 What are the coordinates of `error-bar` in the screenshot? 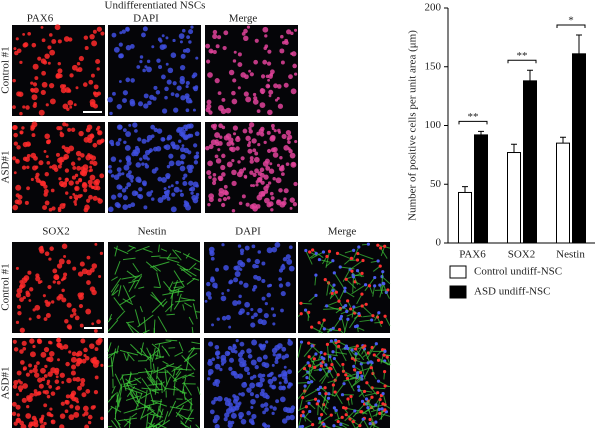 It's located at (579, 44).